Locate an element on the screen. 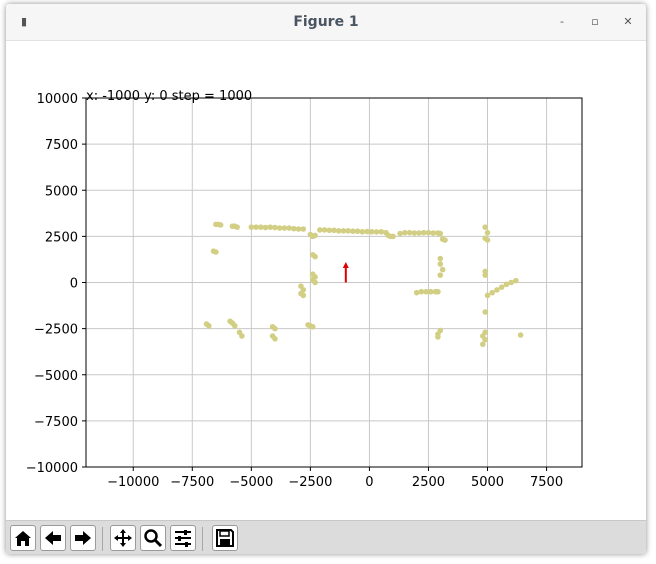 This screenshot has width=656, height=564. pan-icon is located at coordinates (123, 538).